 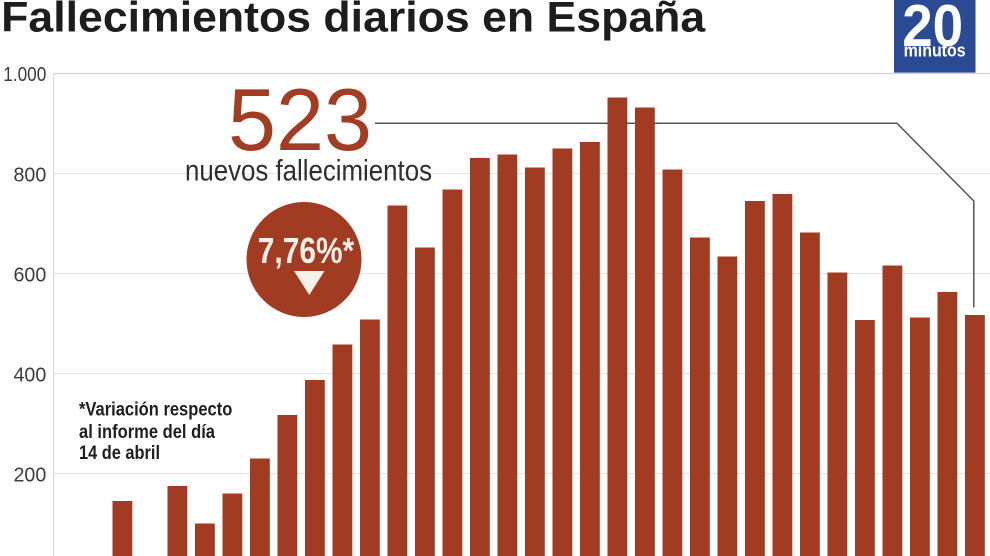 I want to click on svg-text: *Variación respecto, so click(x=155, y=410).